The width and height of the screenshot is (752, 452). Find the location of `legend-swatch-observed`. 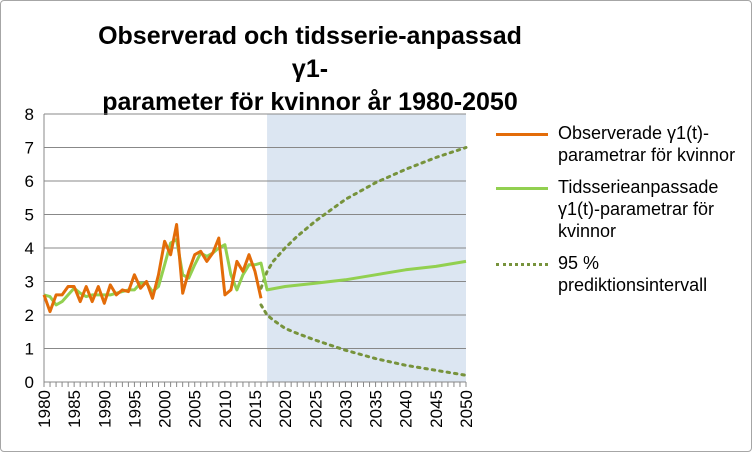

legend-swatch-observed is located at coordinates (522, 134).